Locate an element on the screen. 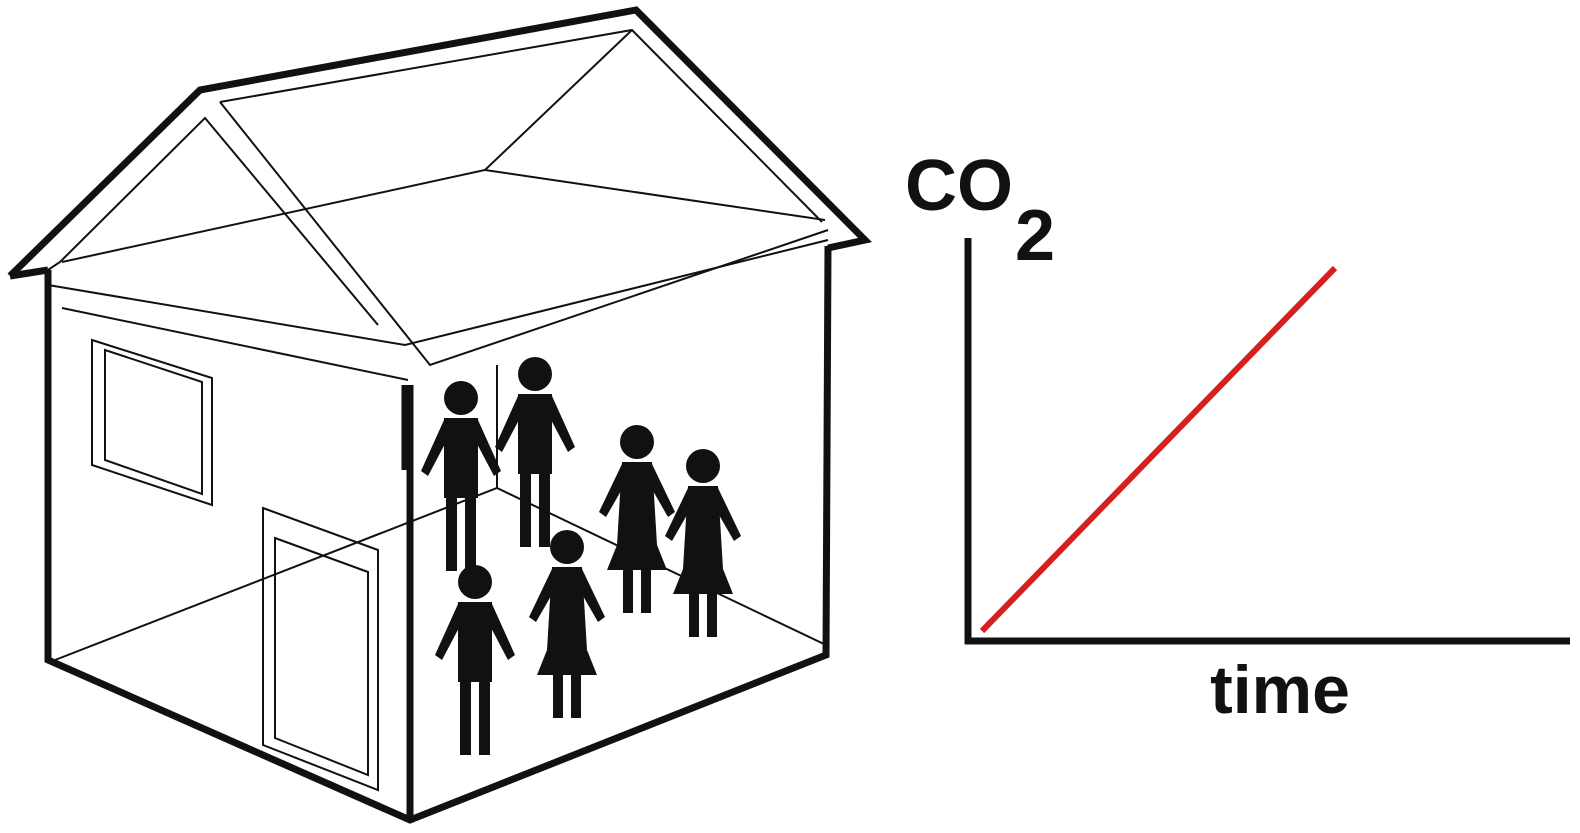 The image size is (1580, 833). roof-ridge is located at coordinates (521, 125).